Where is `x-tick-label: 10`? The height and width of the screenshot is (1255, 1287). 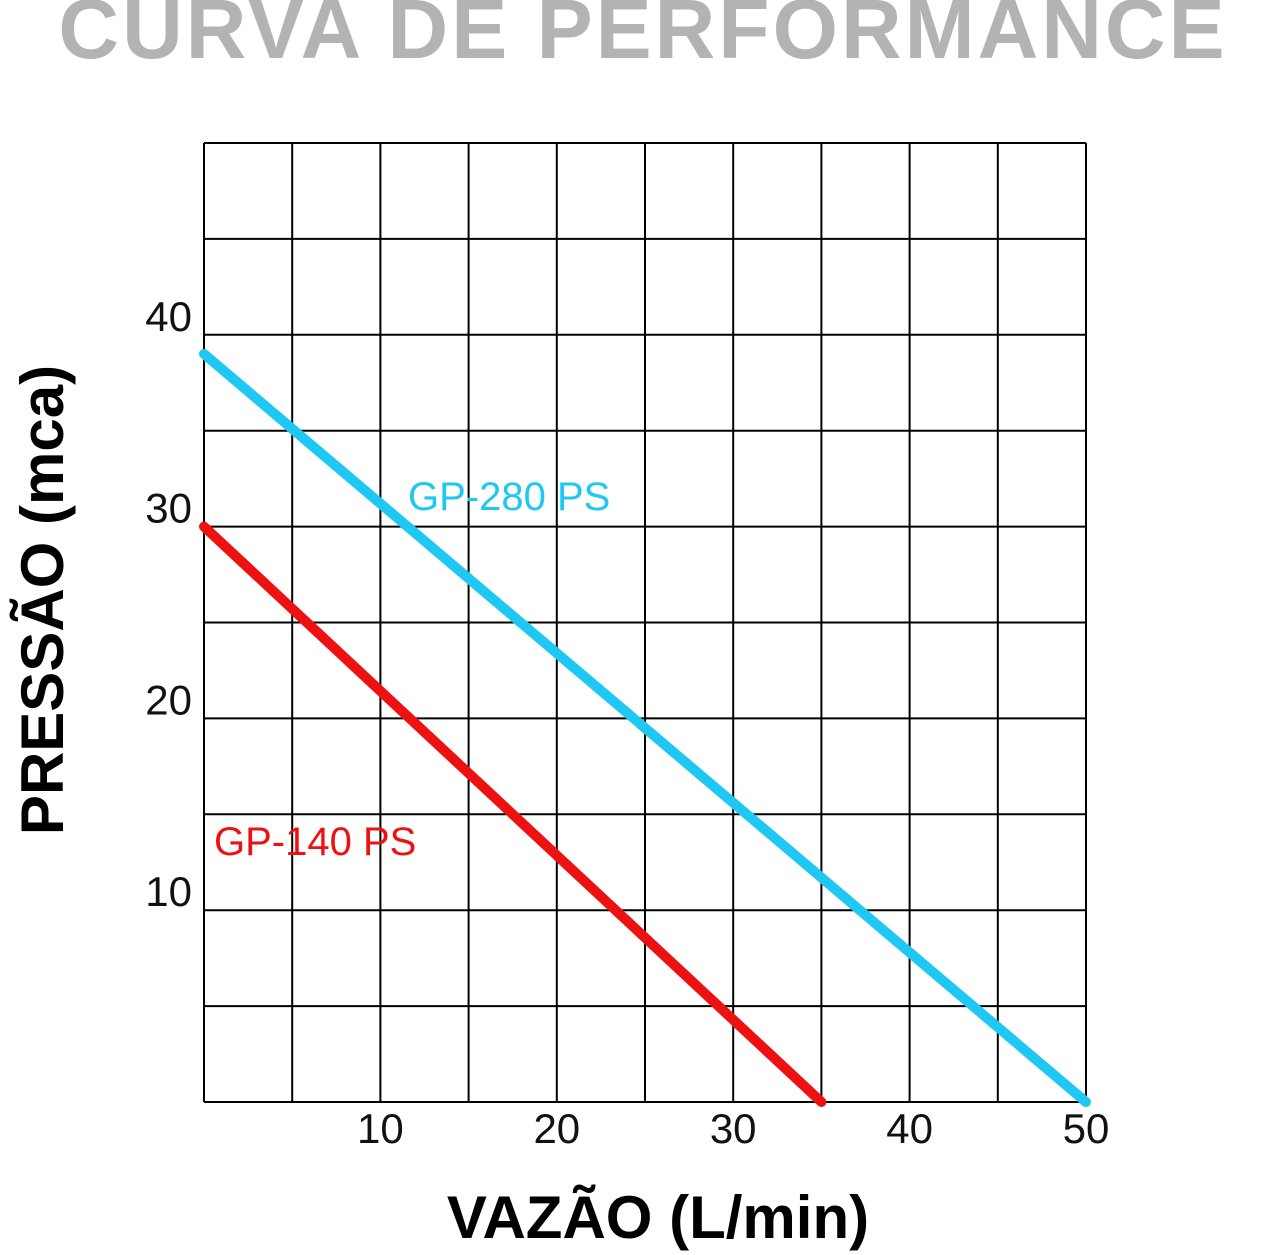 x-tick-label: 10 is located at coordinates (380, 1128).